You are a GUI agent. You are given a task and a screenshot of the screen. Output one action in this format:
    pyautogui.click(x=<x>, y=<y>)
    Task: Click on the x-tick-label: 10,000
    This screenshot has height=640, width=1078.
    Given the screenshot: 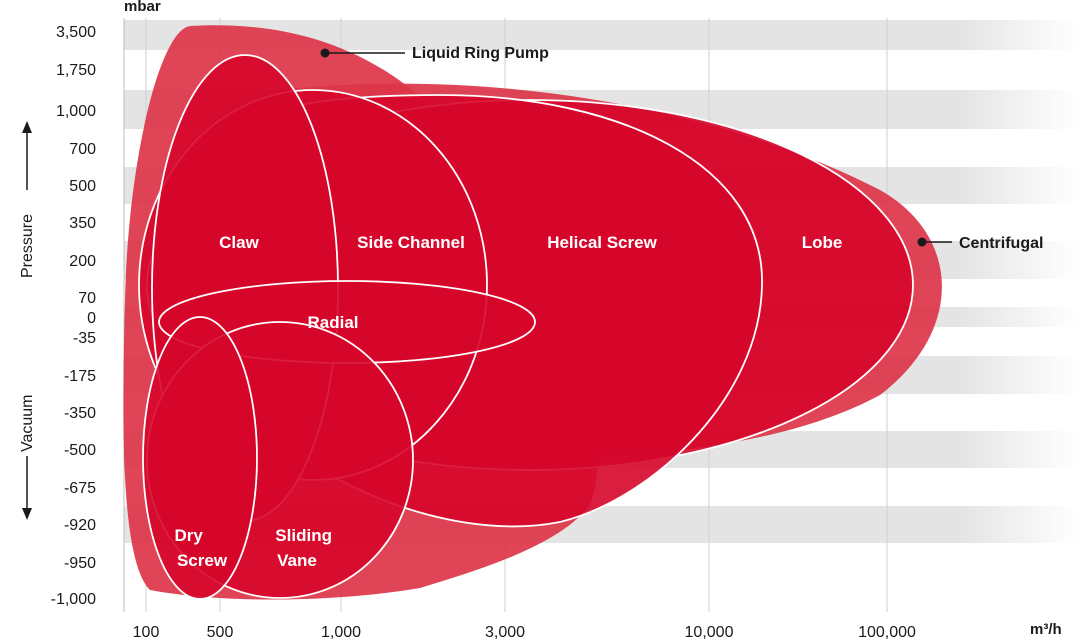 What is the action you would take?
    pyautogui.click(x=709, y=632)
    